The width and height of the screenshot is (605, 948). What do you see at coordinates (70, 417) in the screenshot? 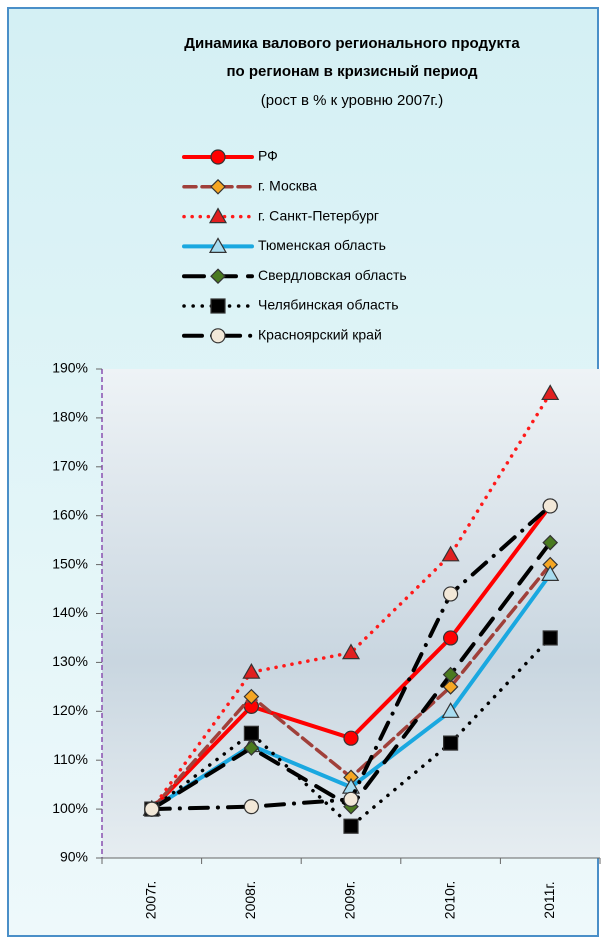
I see `y-tick-label: 180%` at bounding box center [70, 417].